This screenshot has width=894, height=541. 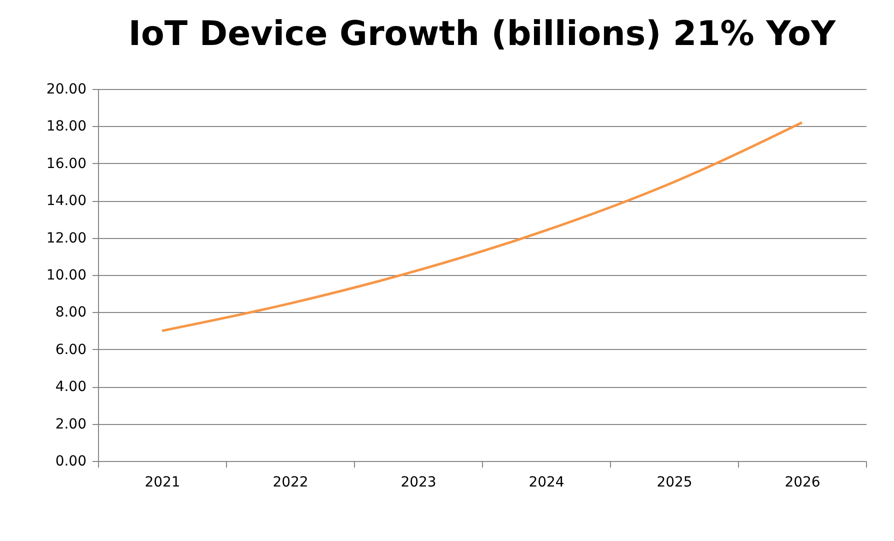 What do you see at coordinates (674, 482) in the screenshot?
I see `x-tick-label: 2025` at bounding box center [674, 482].